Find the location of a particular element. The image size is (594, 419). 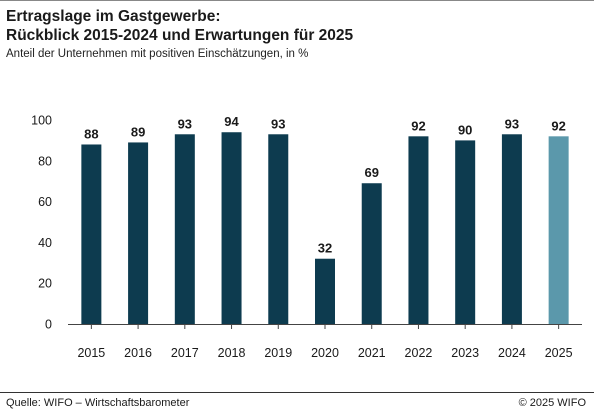

y-tick-label: 40 is located at coordinates (45, 243).